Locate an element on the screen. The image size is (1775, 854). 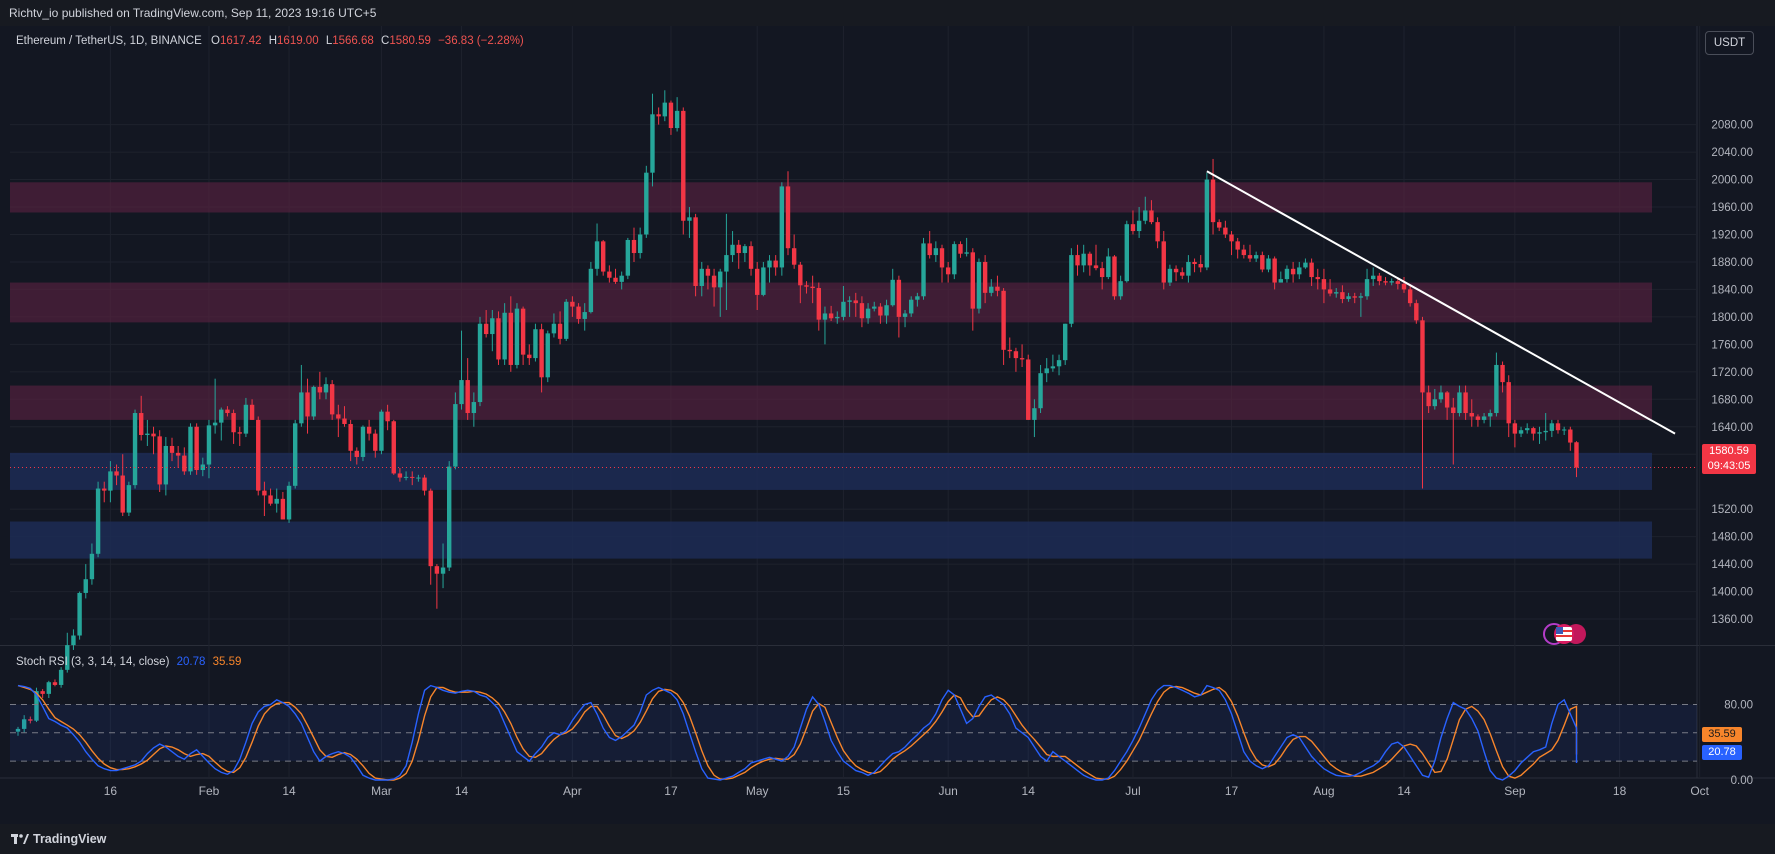
date-tick-label: Sep is located at coordinates (1515, 791).